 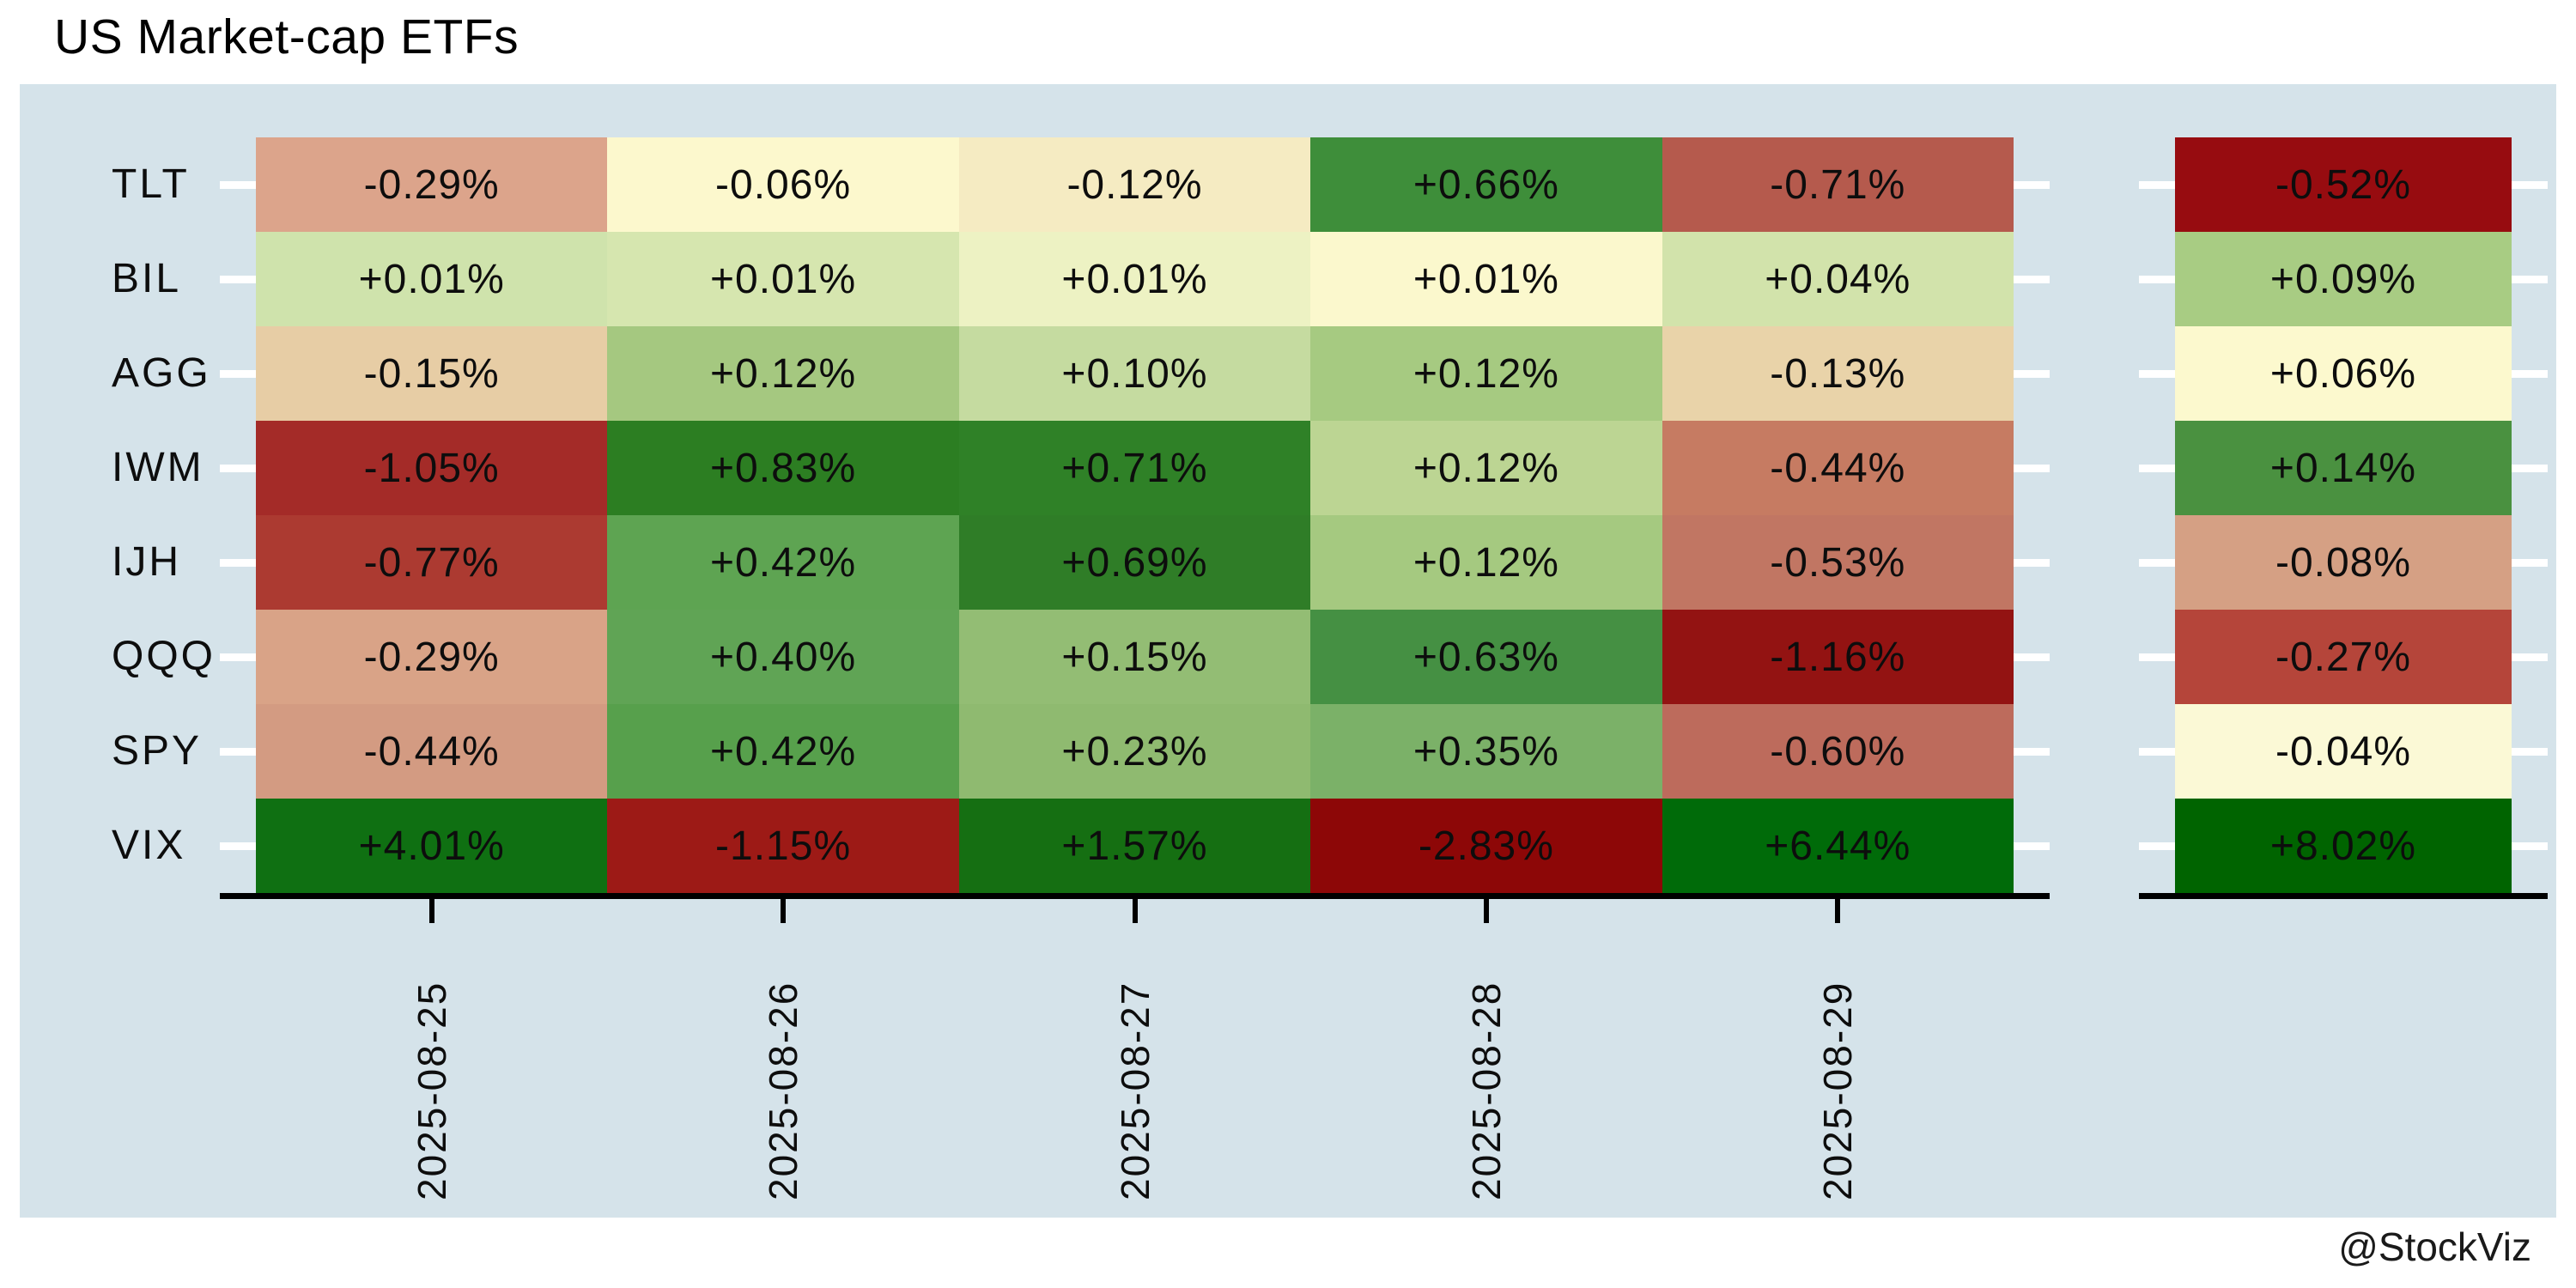 I want to click on heatmap-cell: -0.77%, so click(x=432, y=563).